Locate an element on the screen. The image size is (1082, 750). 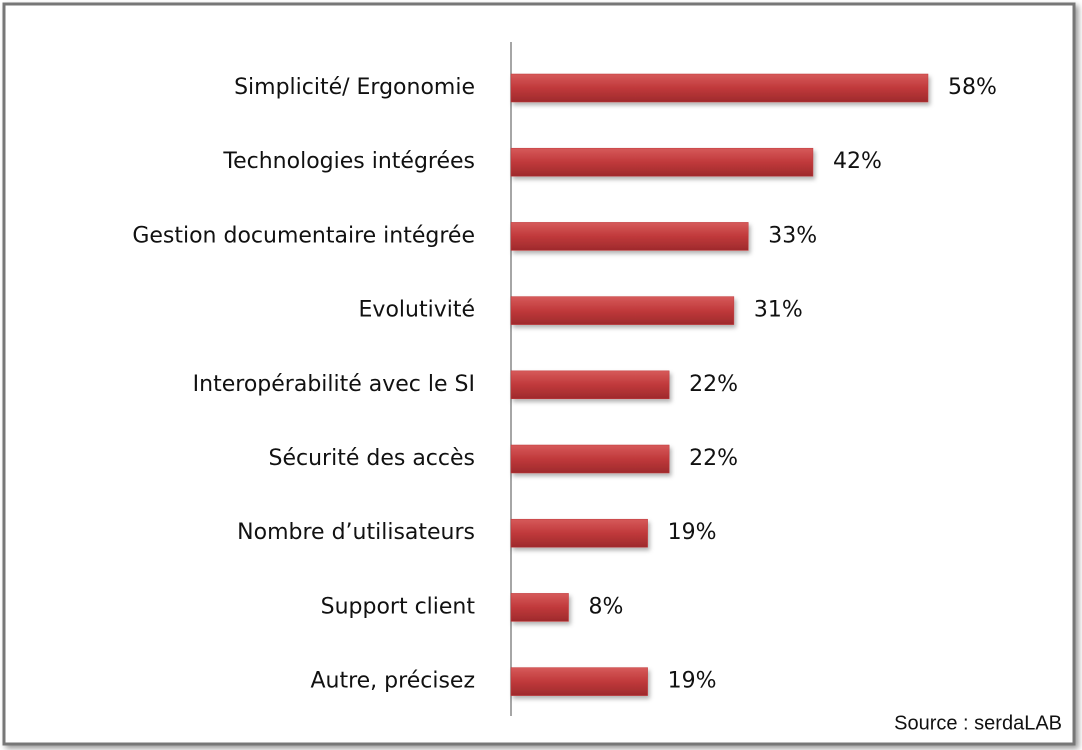
category-label: Simplicité/ Ergonomie is located at coordinates (354, 87).